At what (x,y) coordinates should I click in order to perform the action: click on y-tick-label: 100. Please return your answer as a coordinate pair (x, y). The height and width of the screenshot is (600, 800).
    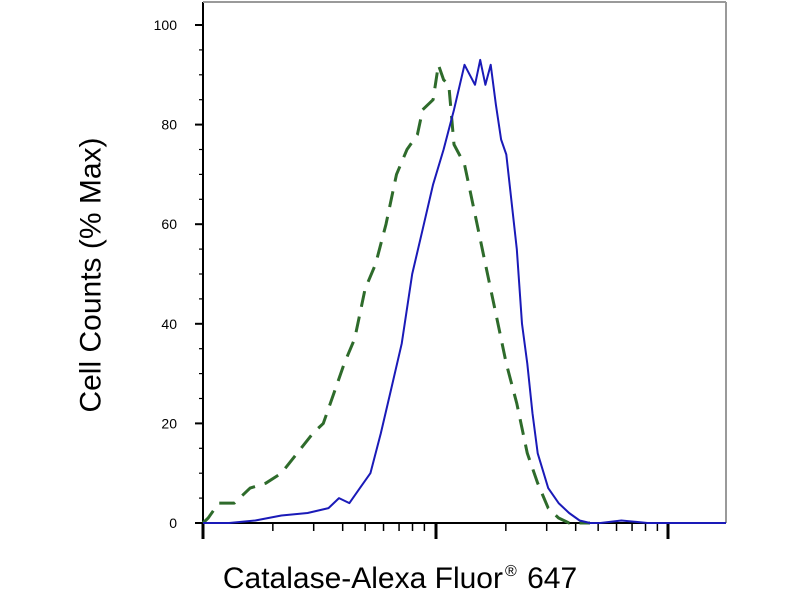
    Looking at the image, I should click on (166, 25).